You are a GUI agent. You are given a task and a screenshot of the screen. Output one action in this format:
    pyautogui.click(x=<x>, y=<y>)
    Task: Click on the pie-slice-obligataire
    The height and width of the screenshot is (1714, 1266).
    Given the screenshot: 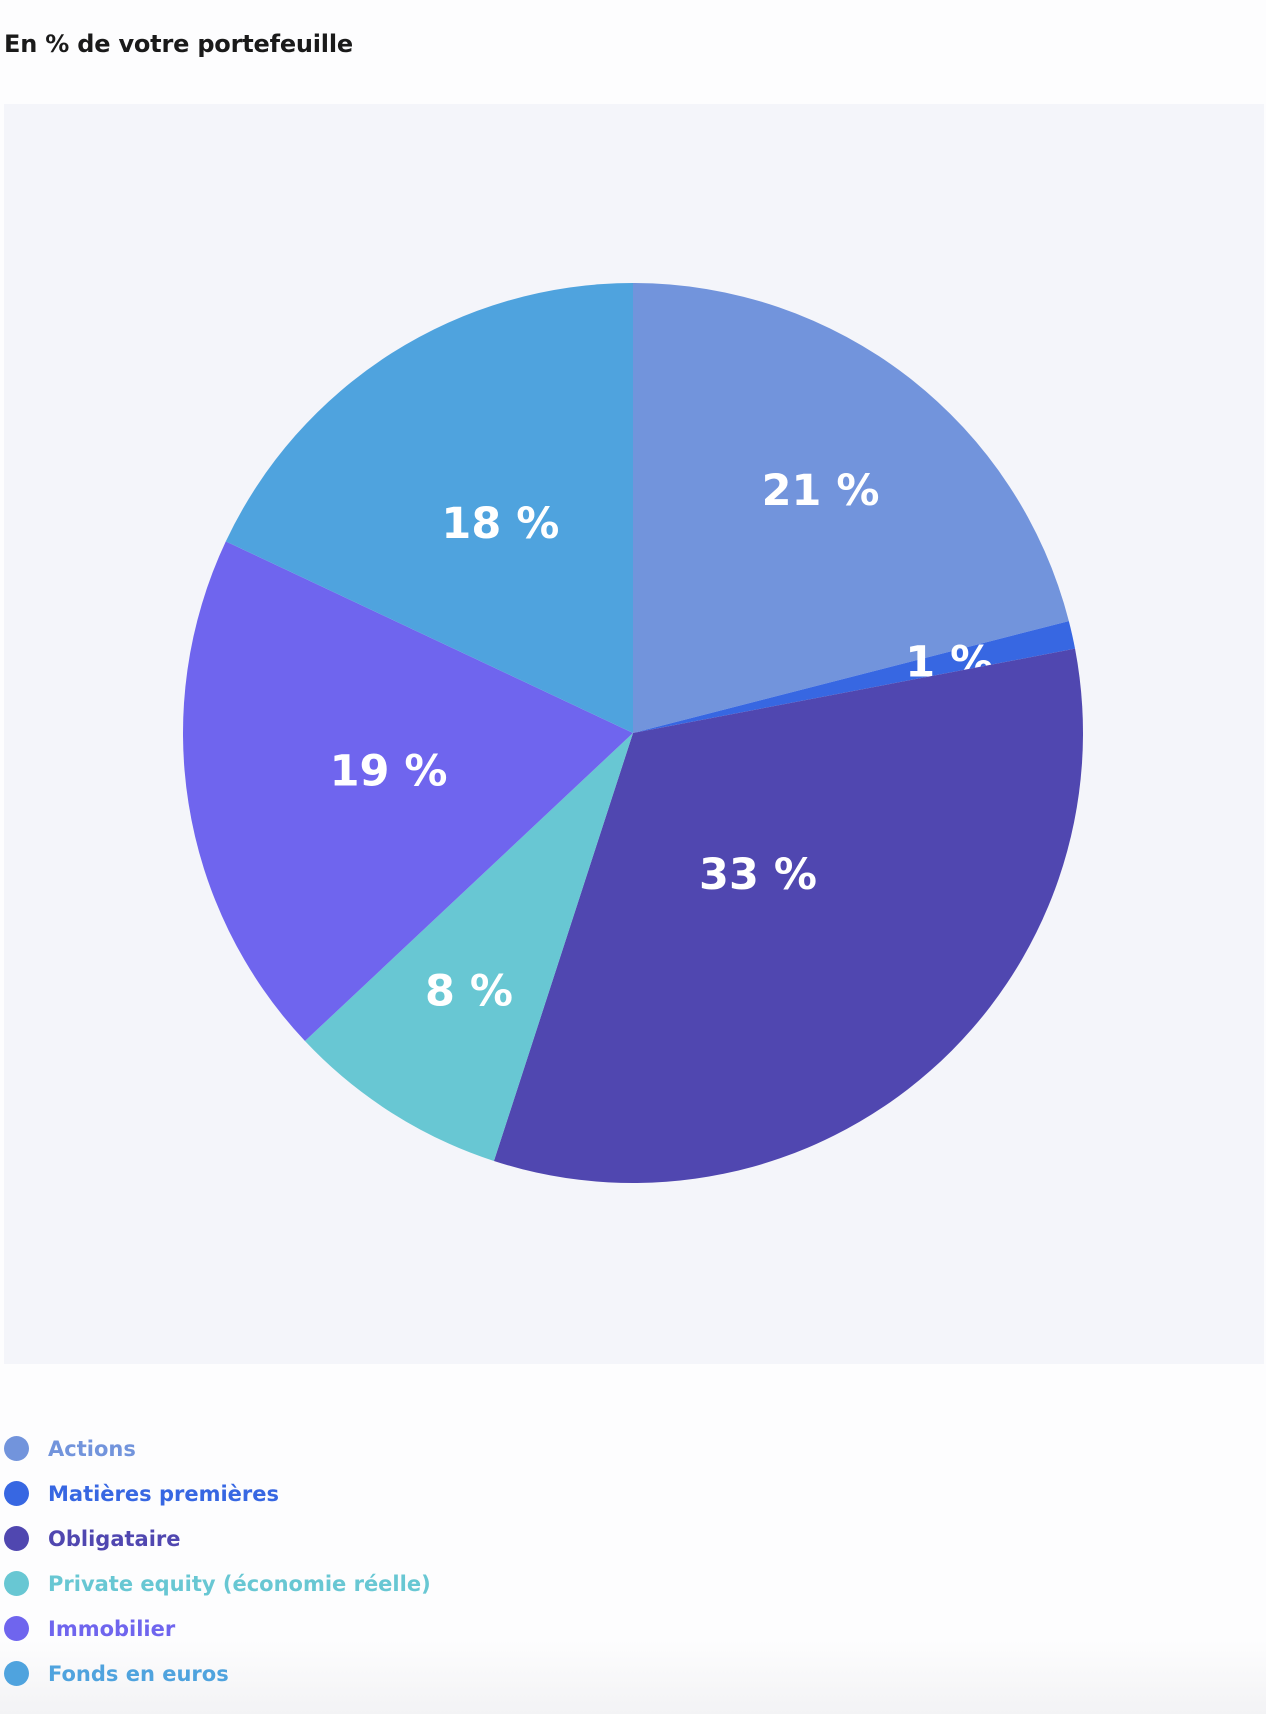 What is the action you would take?
    pyautogui.click(x=788, y=916)
    